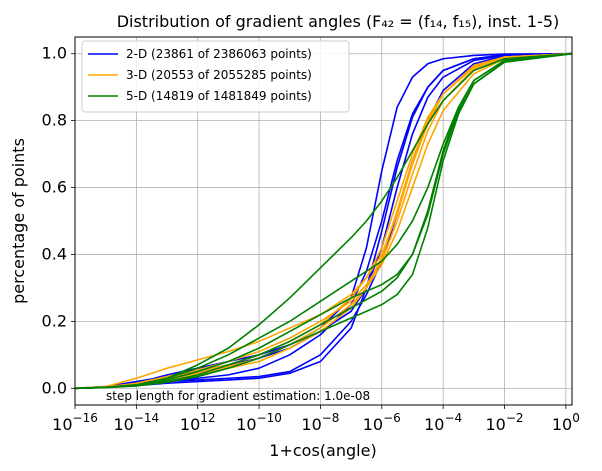  What do you see at coordinates (259, 422) in the screenshot?
I see `x-tick-label: 10⁻¹⁰` at bounding box center [259, 422].